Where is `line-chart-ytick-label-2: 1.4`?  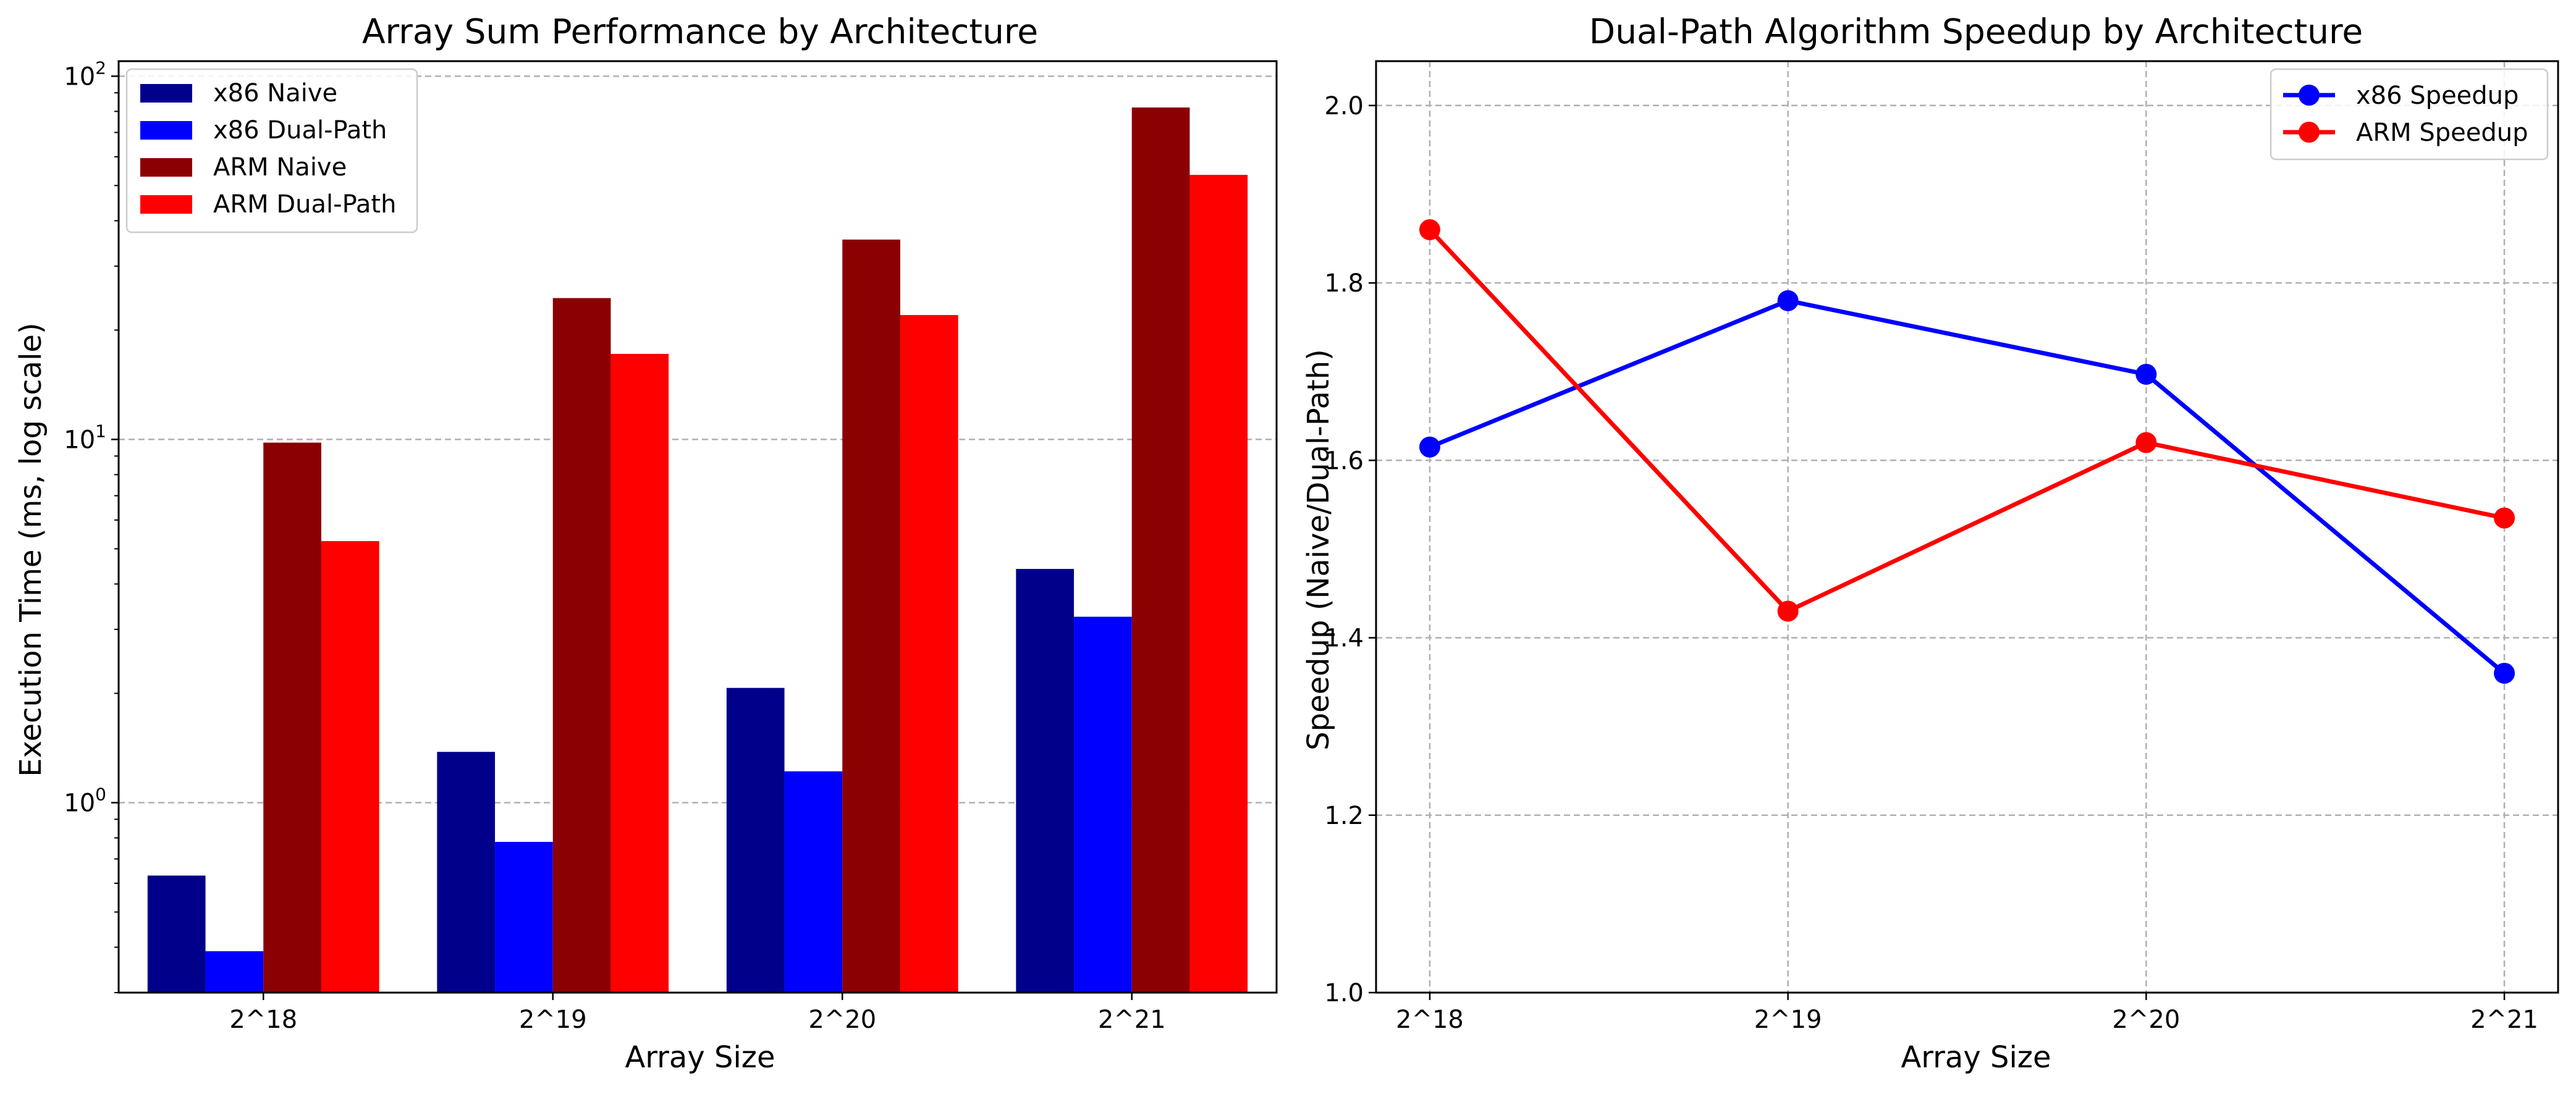 line-chart-ytick-label-2: 1.4 is located at coordinates (1344, 639).